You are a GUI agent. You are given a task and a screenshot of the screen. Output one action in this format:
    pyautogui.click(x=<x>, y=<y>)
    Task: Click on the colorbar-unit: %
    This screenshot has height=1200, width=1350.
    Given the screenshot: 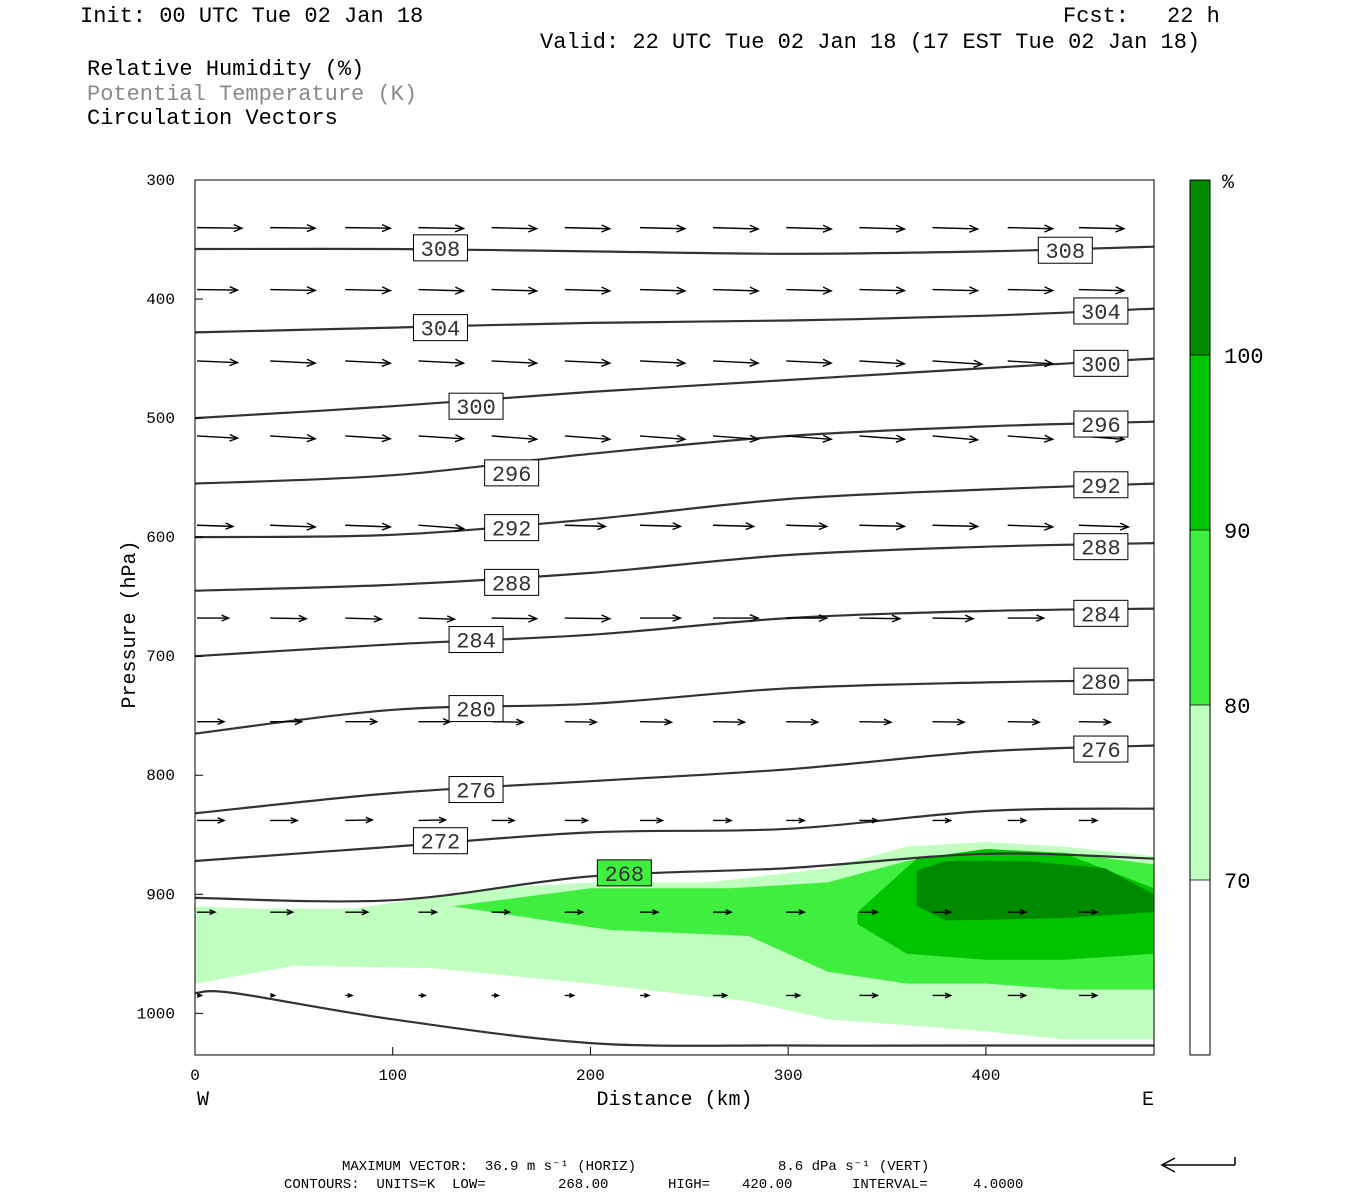 What is the action you would take?
    pyautogui.click(x=1228, y=183)
    